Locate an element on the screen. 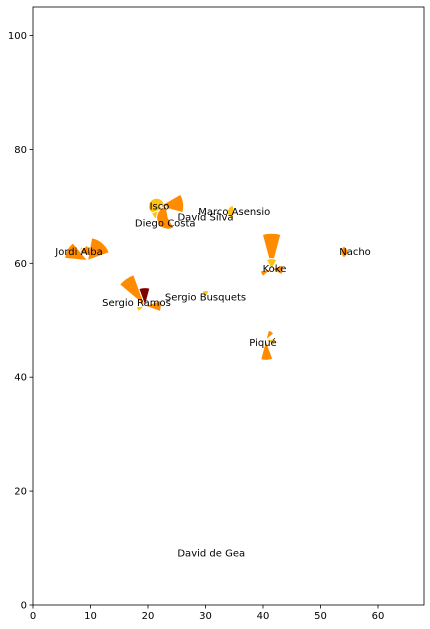  player-label: Diego Costa is located at coordinates (165, 223).